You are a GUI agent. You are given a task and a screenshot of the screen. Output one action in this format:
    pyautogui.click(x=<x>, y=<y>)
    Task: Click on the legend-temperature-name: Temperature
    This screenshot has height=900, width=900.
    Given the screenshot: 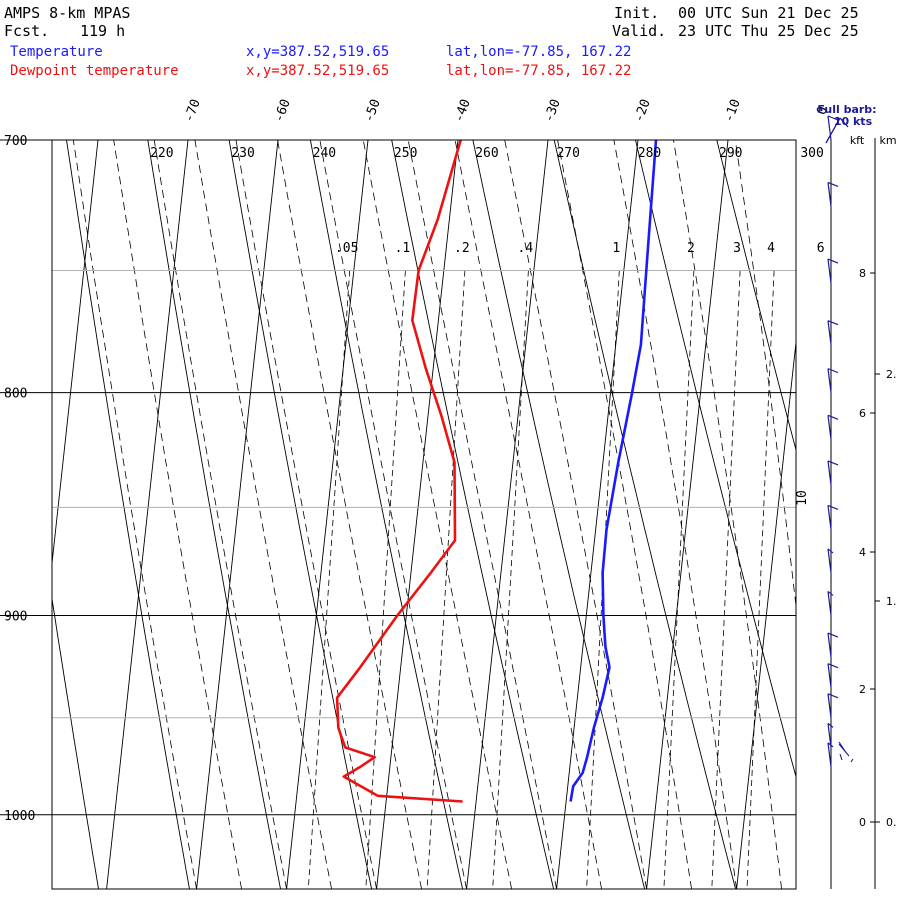 What is the action you would take?
    pyautogui.click(x=56, y=52)
    